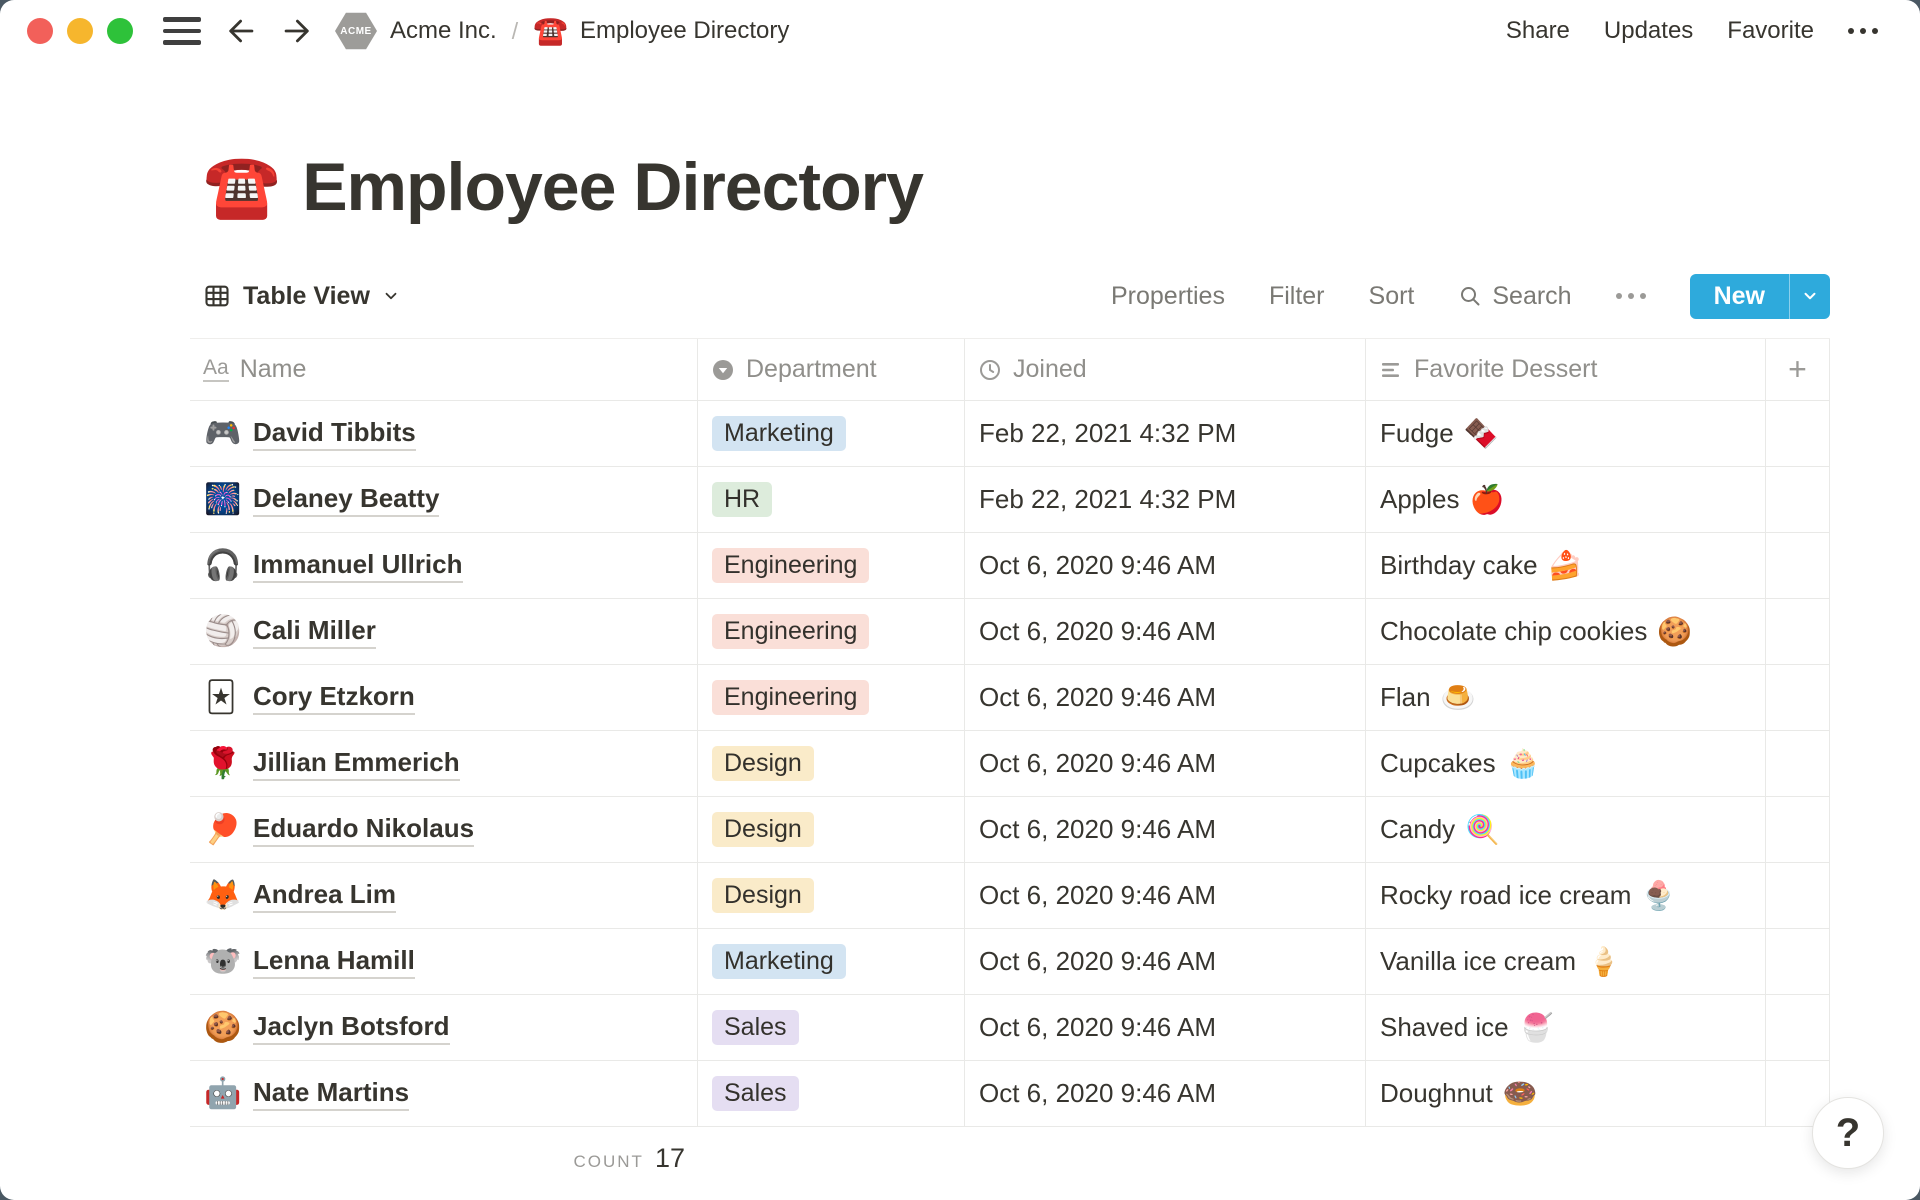 The height and width of the screenshot is (1200, 1920). Describe the element at coordinates (444, 369) in the screenshot. I see `column-header-name: Aa Name` at that location.